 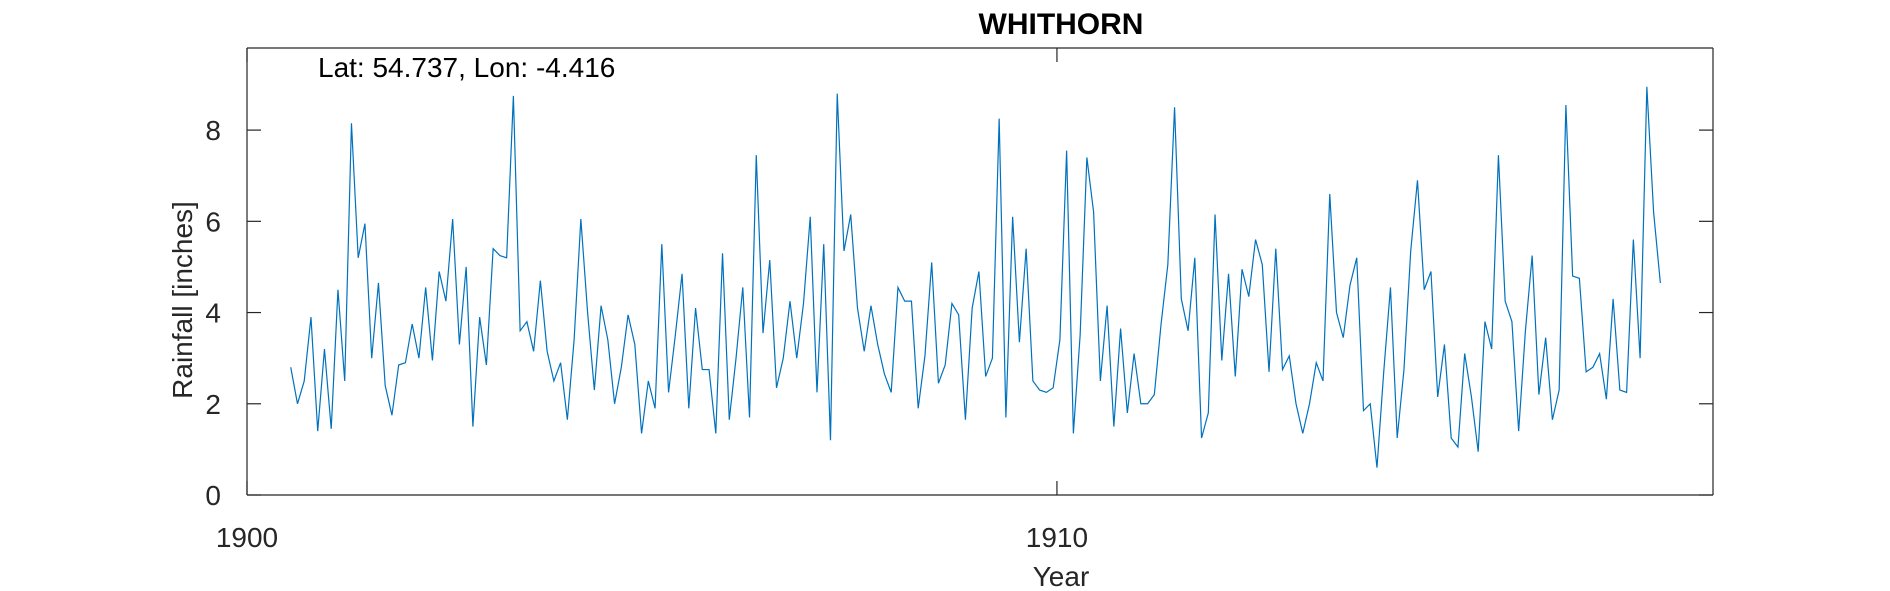 I want to click on y-tick-label: 4, so click(x=213, y=313).